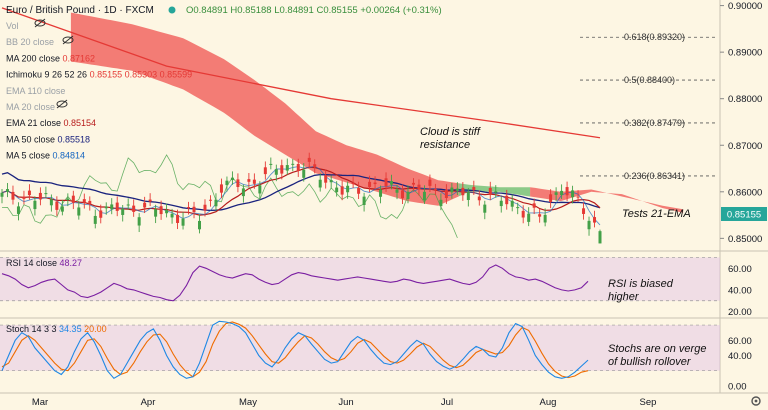 This screenshot has width=768, height=410. What do you see at coordinates (50, 58) in the screenshot?
I see `indicator-label: MA 200 close 0.87162` at bounding box center [50, 58].